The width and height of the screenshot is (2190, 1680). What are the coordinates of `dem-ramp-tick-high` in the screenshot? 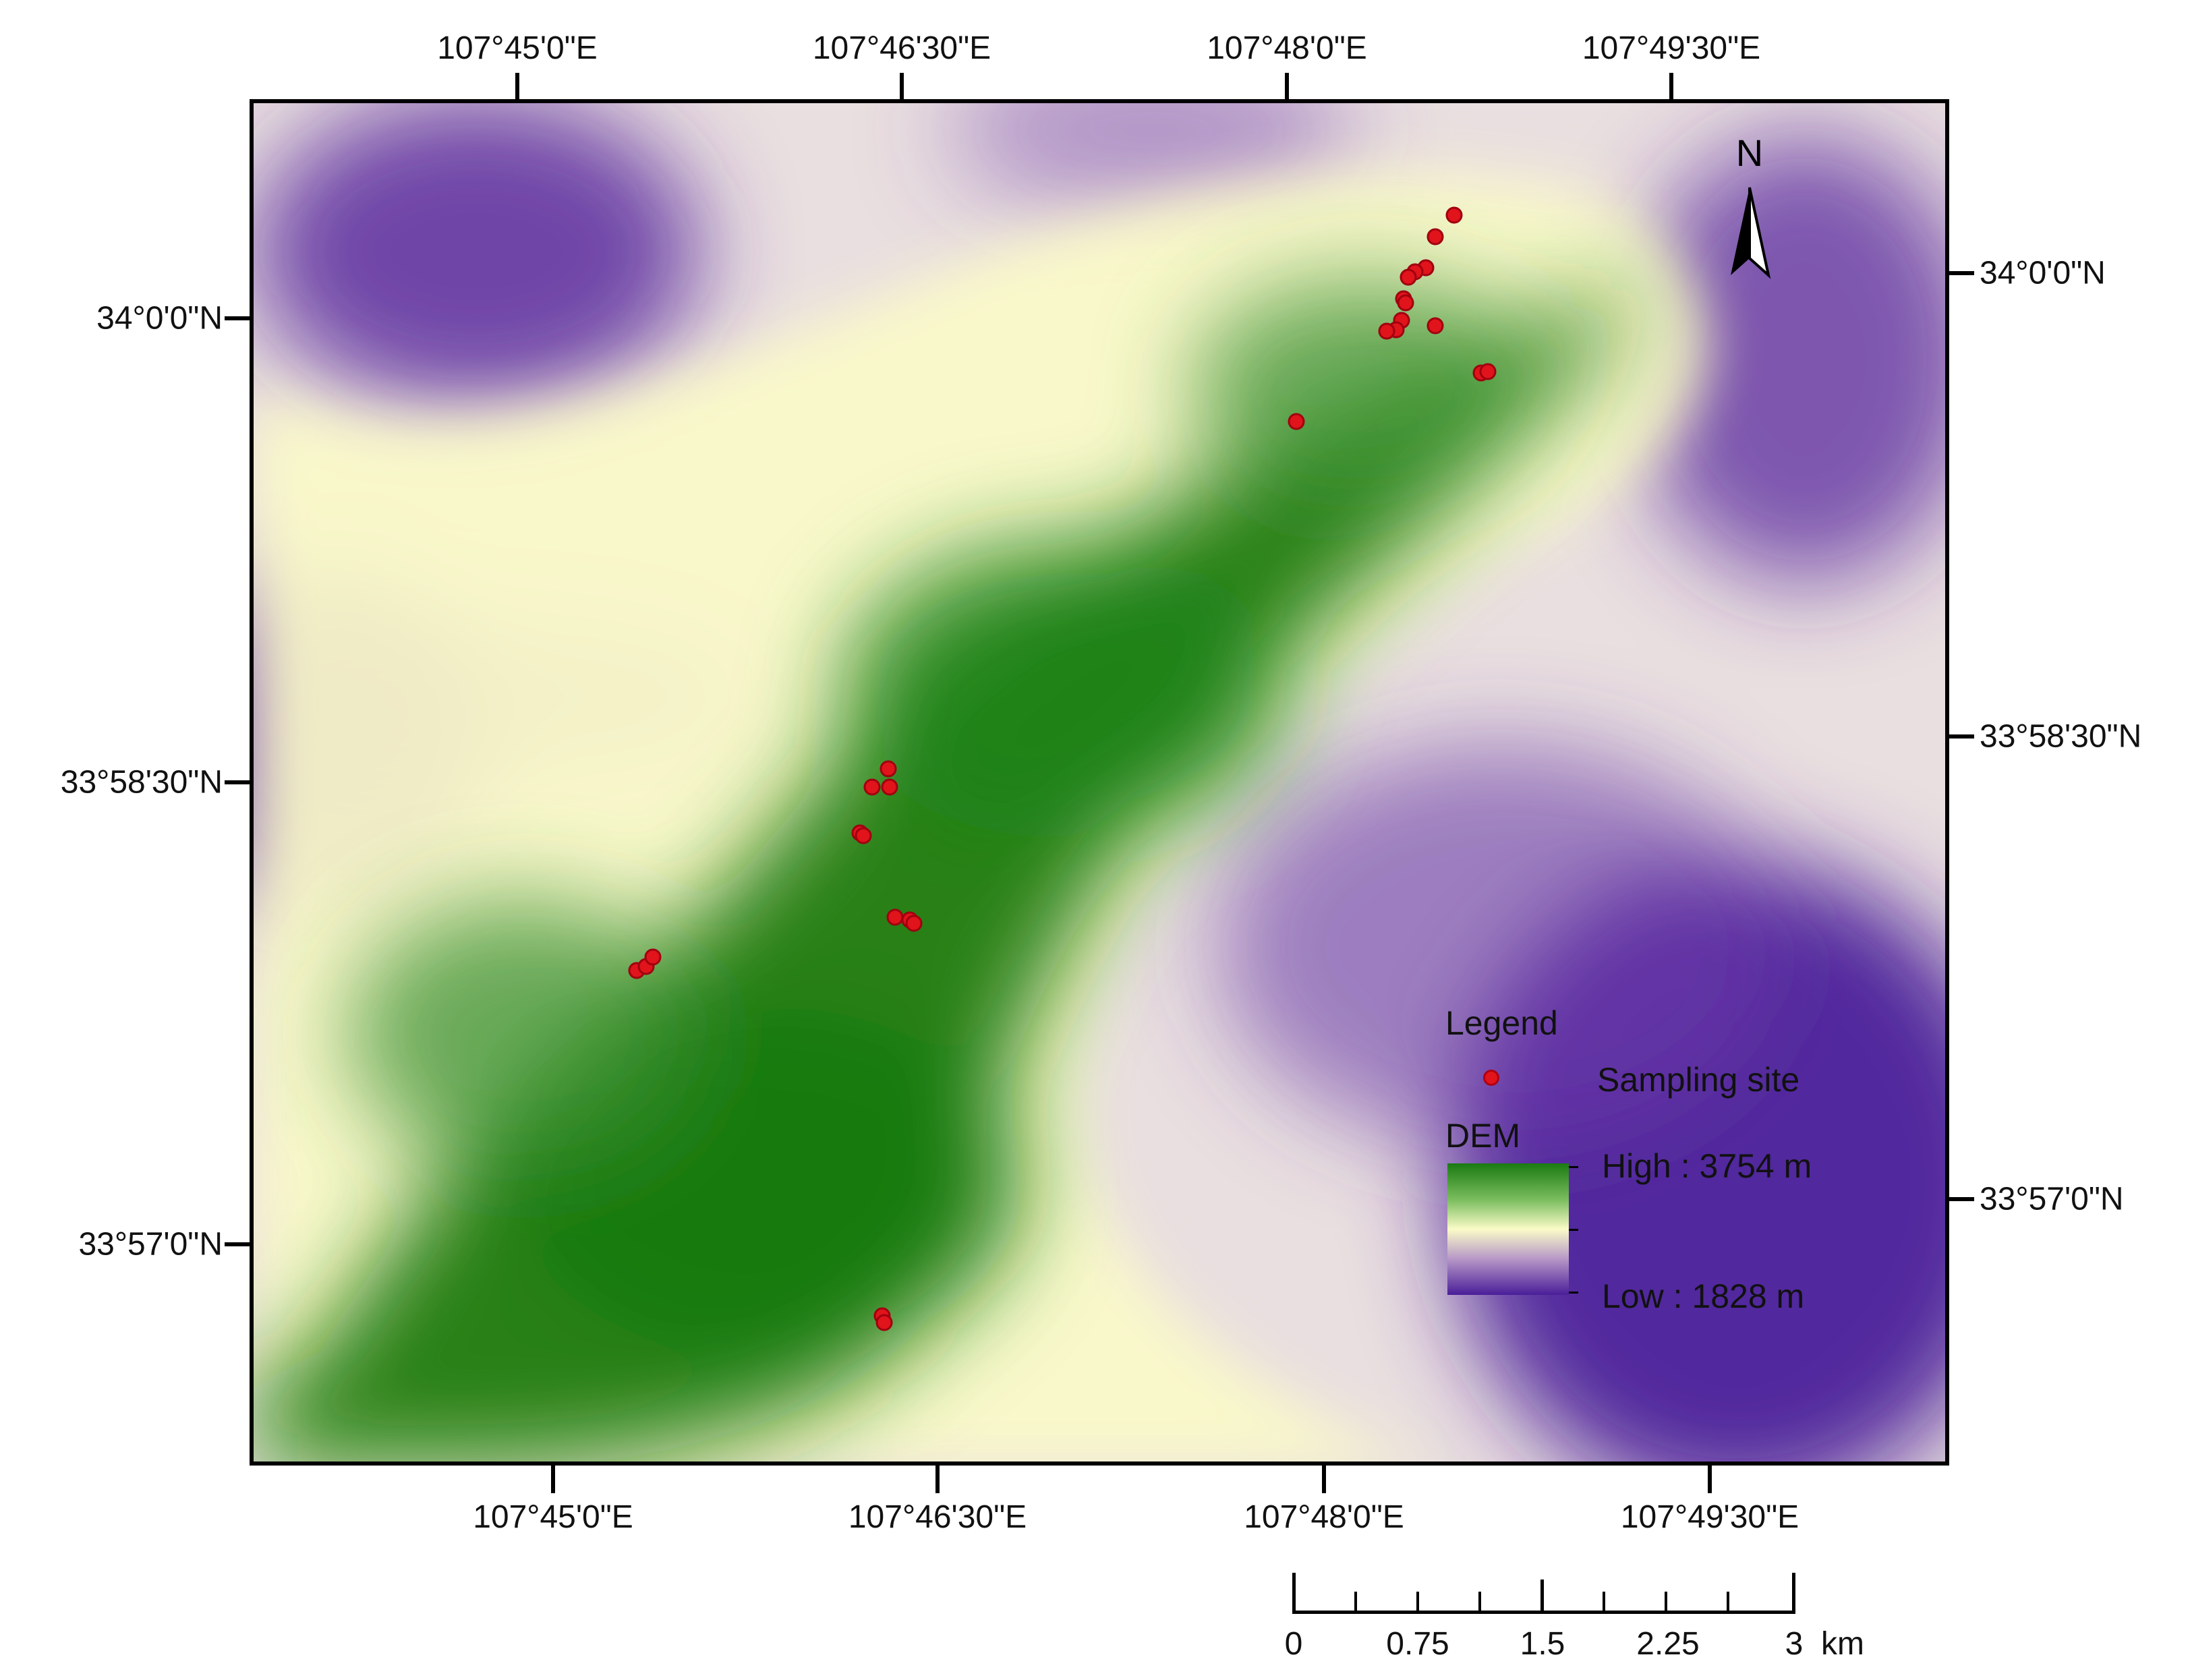 It's located at (1573, 1167).